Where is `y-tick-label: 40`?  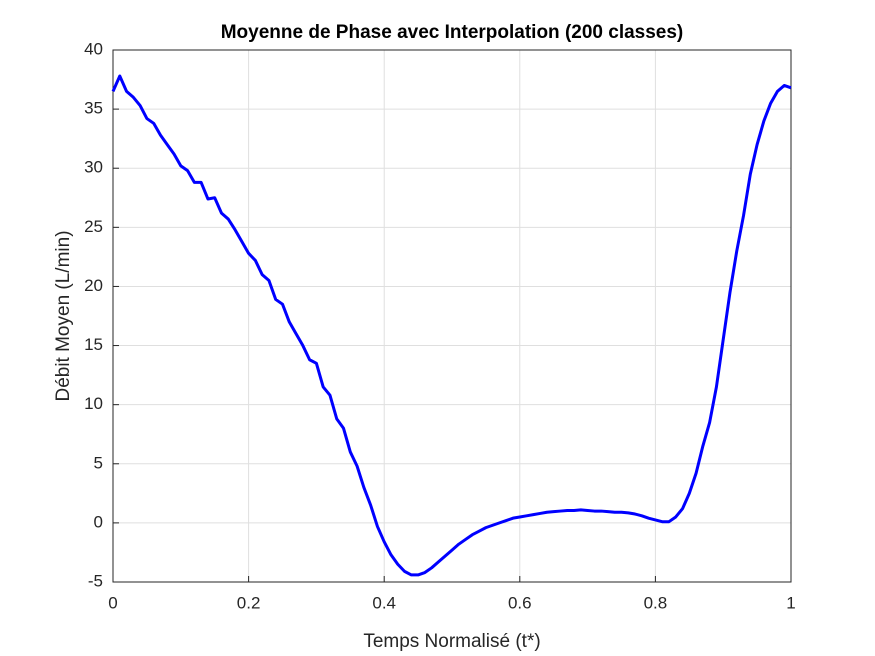 y-tick-label: 40 is located at coordinates (93, 48).